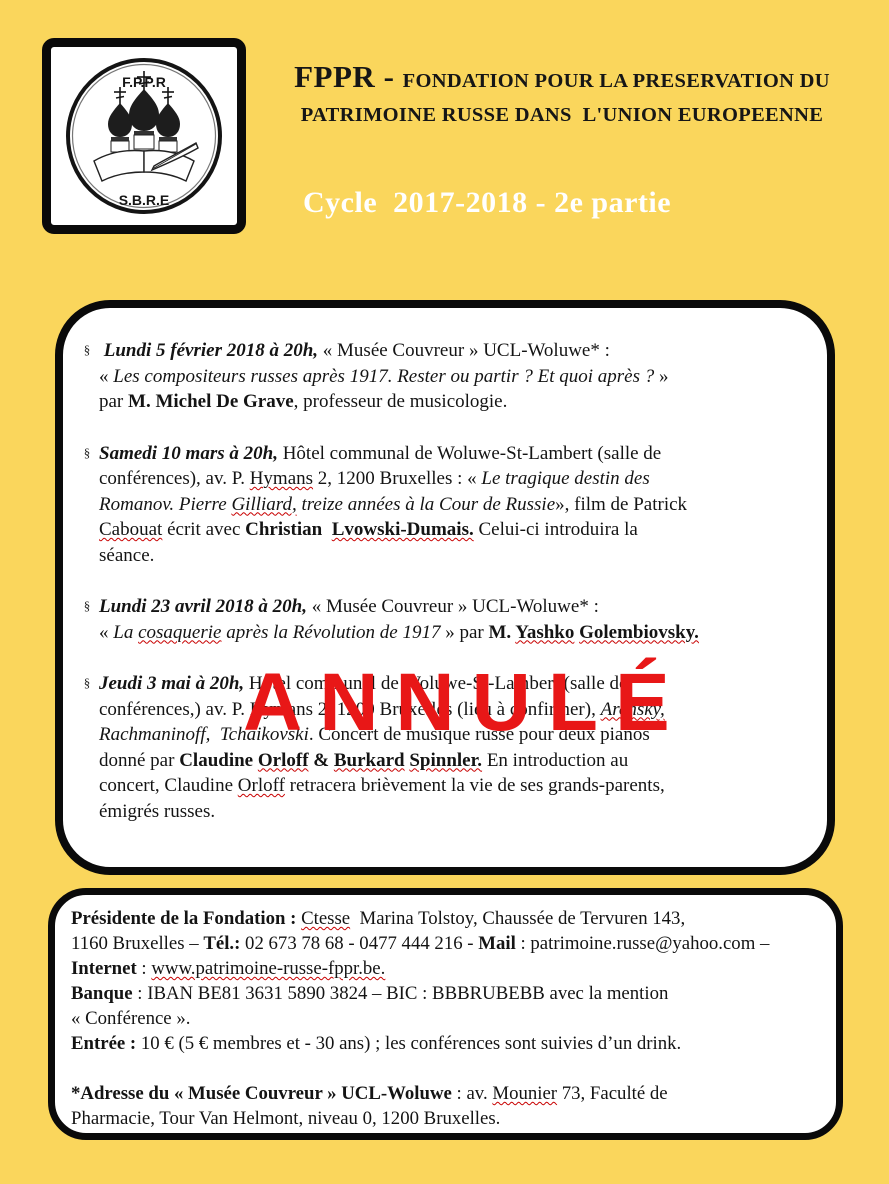  Describe the element at coordinates (616, 81) in the screenshot. I see `org-title-line1: FONDATION POUR LA PRESERVATION DU` at that location.